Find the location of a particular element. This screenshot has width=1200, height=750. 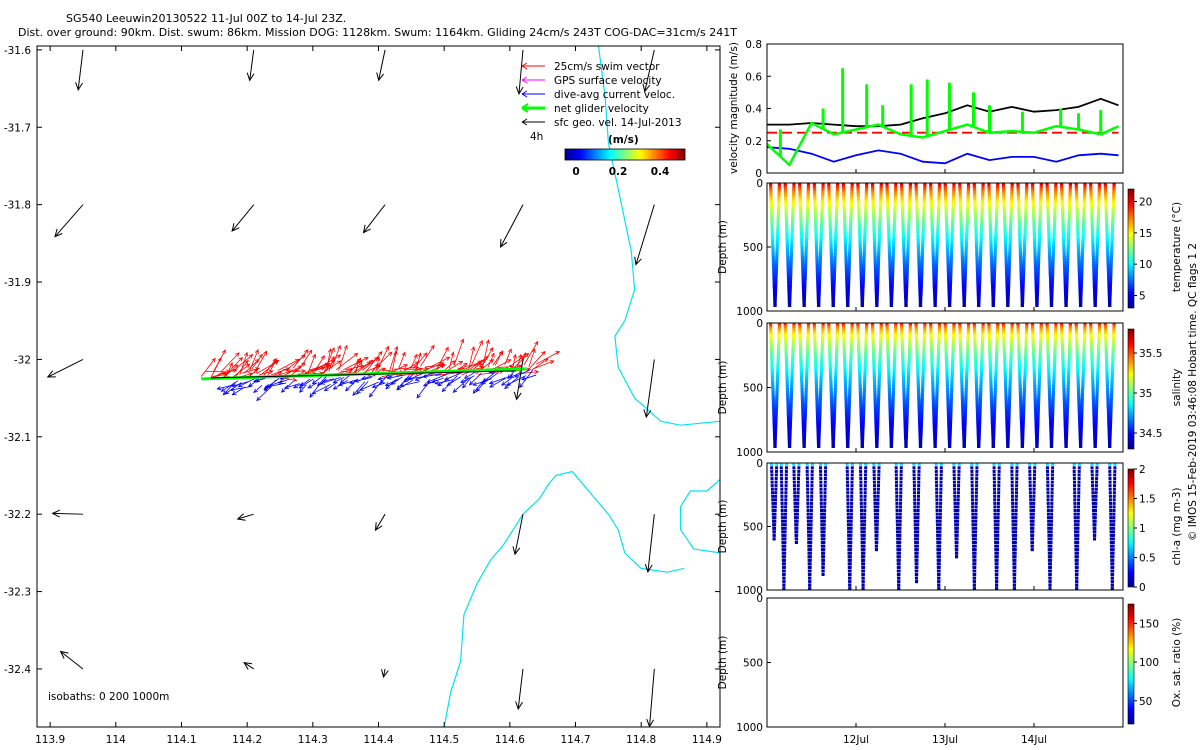

profile-y-tick-label: 500 is located at coordinates (753, 389).